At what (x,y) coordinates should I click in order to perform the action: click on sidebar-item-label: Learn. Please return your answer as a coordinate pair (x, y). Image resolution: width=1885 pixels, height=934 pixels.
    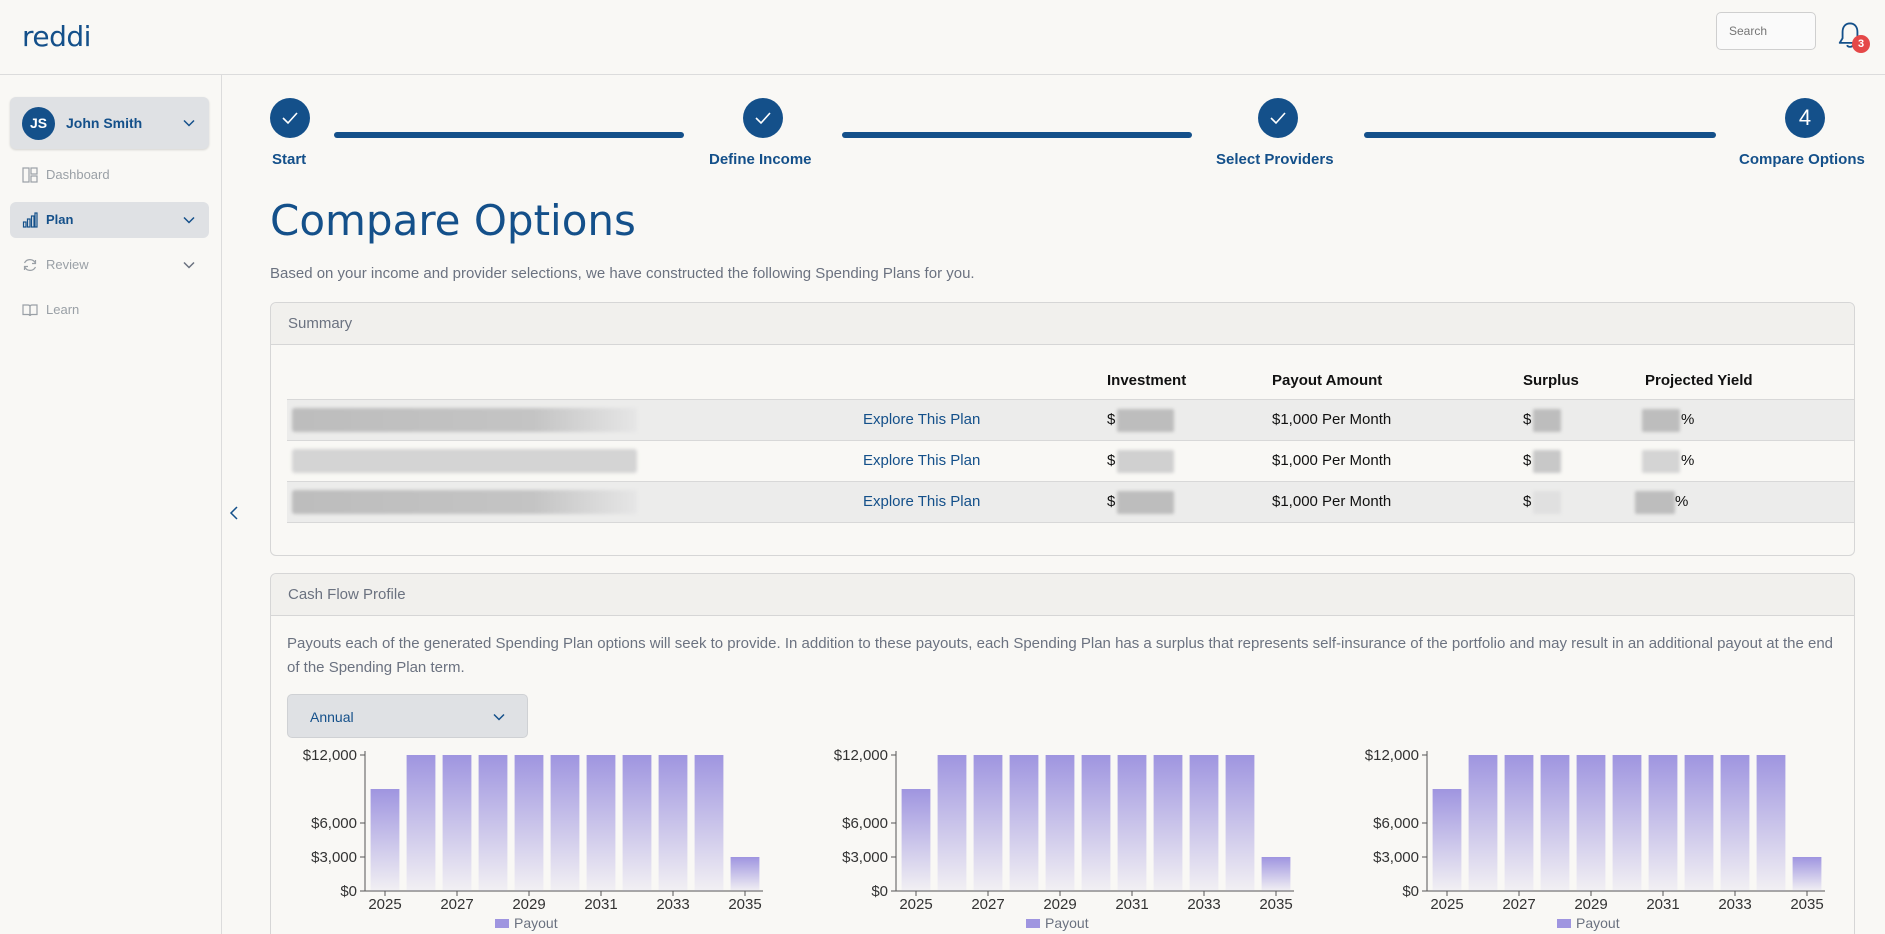
    Looking at the image, I should click on (63, 309).